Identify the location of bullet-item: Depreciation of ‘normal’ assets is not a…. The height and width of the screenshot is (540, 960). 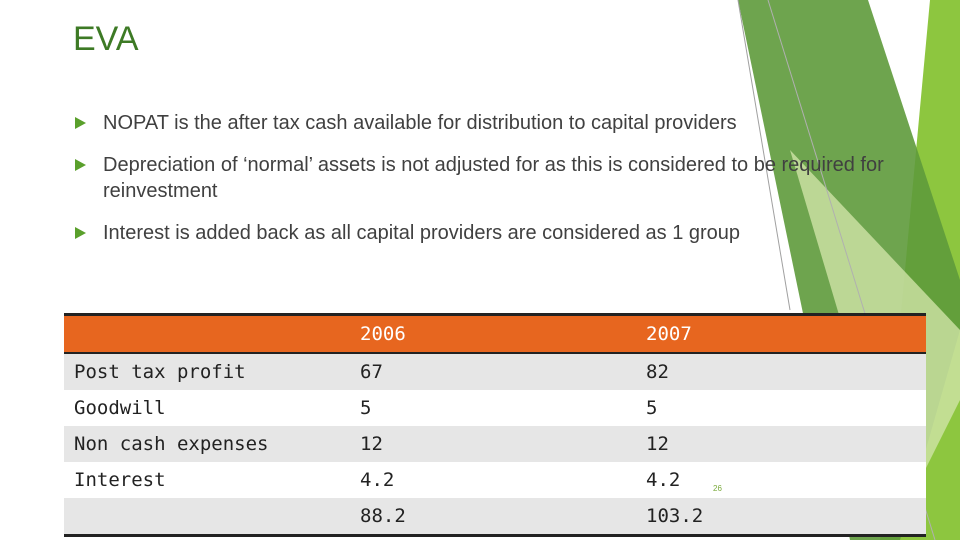
(485, 178).